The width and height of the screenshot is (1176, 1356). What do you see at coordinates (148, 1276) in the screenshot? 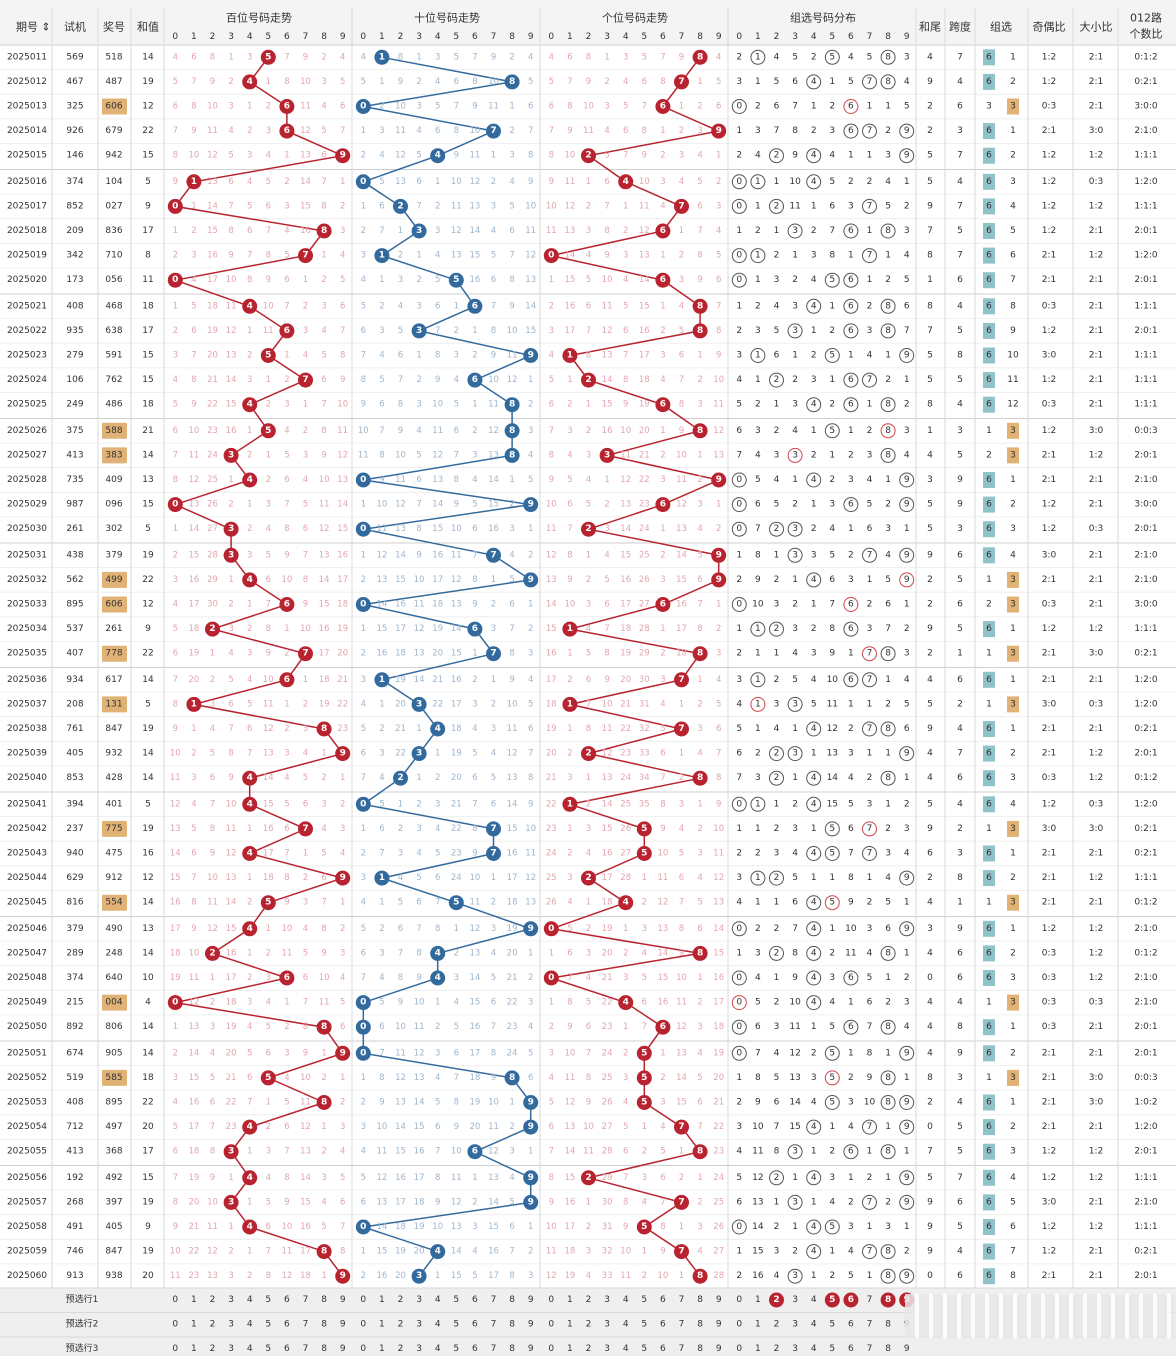
I see `sum-cell: 20` at bounding box center [148, 1276].